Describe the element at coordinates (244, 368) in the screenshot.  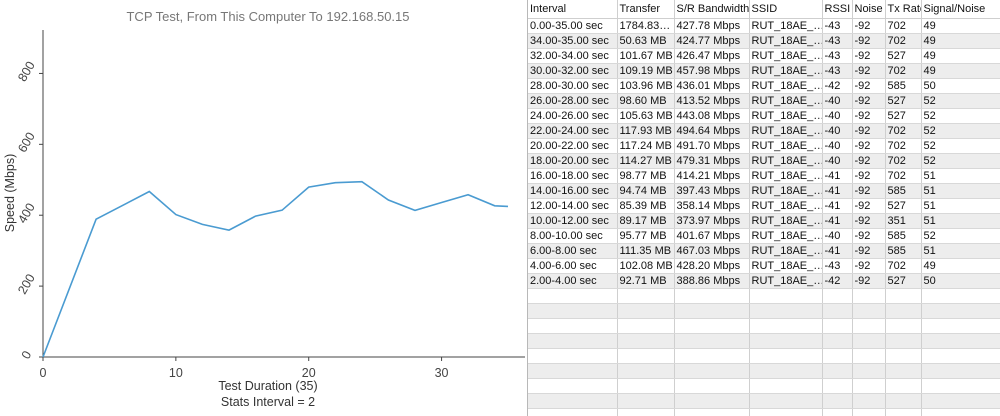
I see `x-axis-ticks: 0 10 20 30` at that location.